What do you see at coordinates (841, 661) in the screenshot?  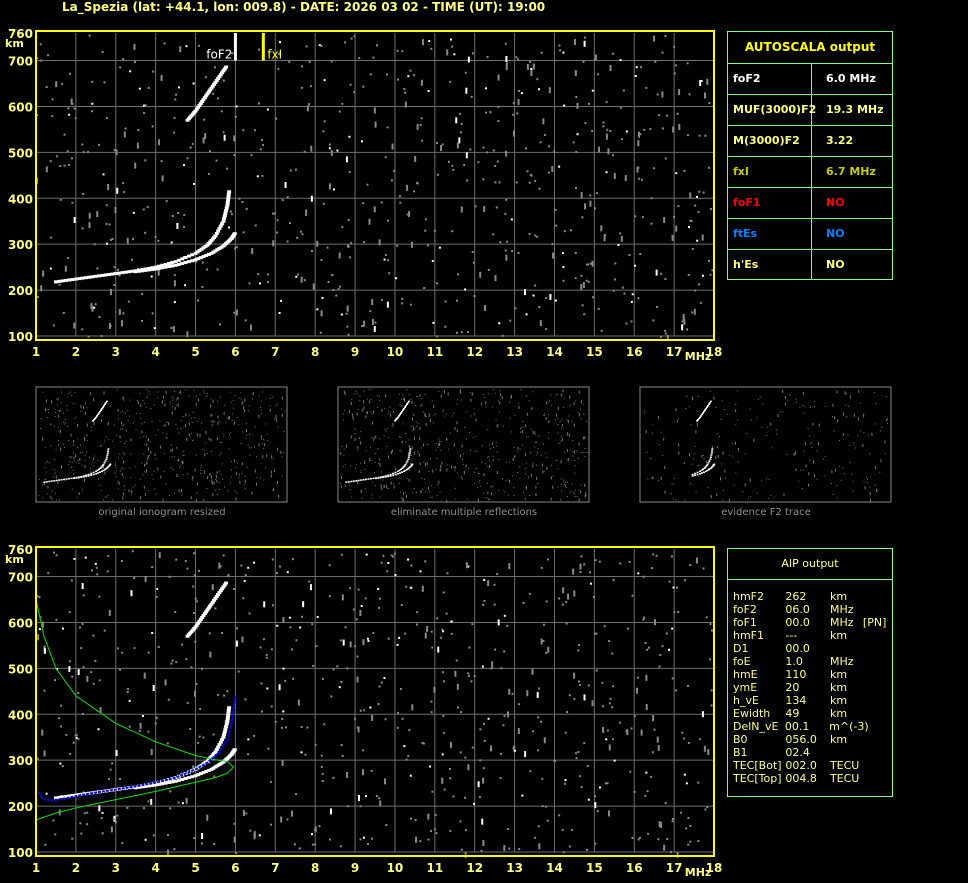 I see `aip-cell: MHz` at bounding box center [841, 661].